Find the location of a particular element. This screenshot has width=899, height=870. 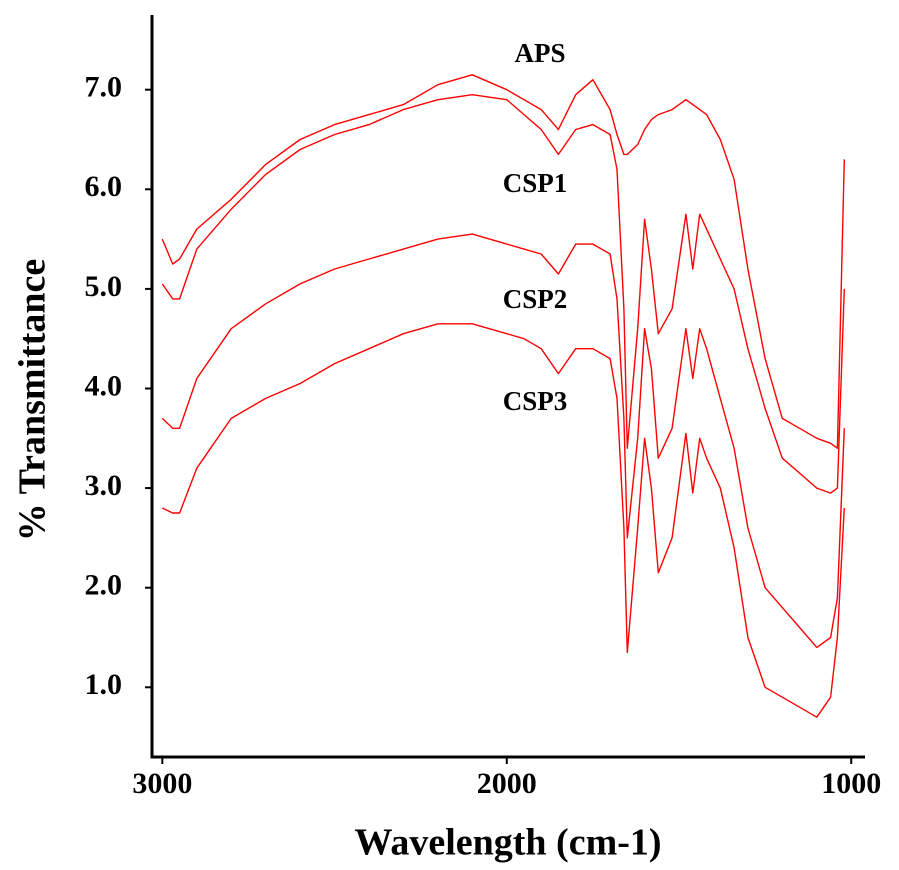

series-label: CSP3 is located at coordinates (535, 401).